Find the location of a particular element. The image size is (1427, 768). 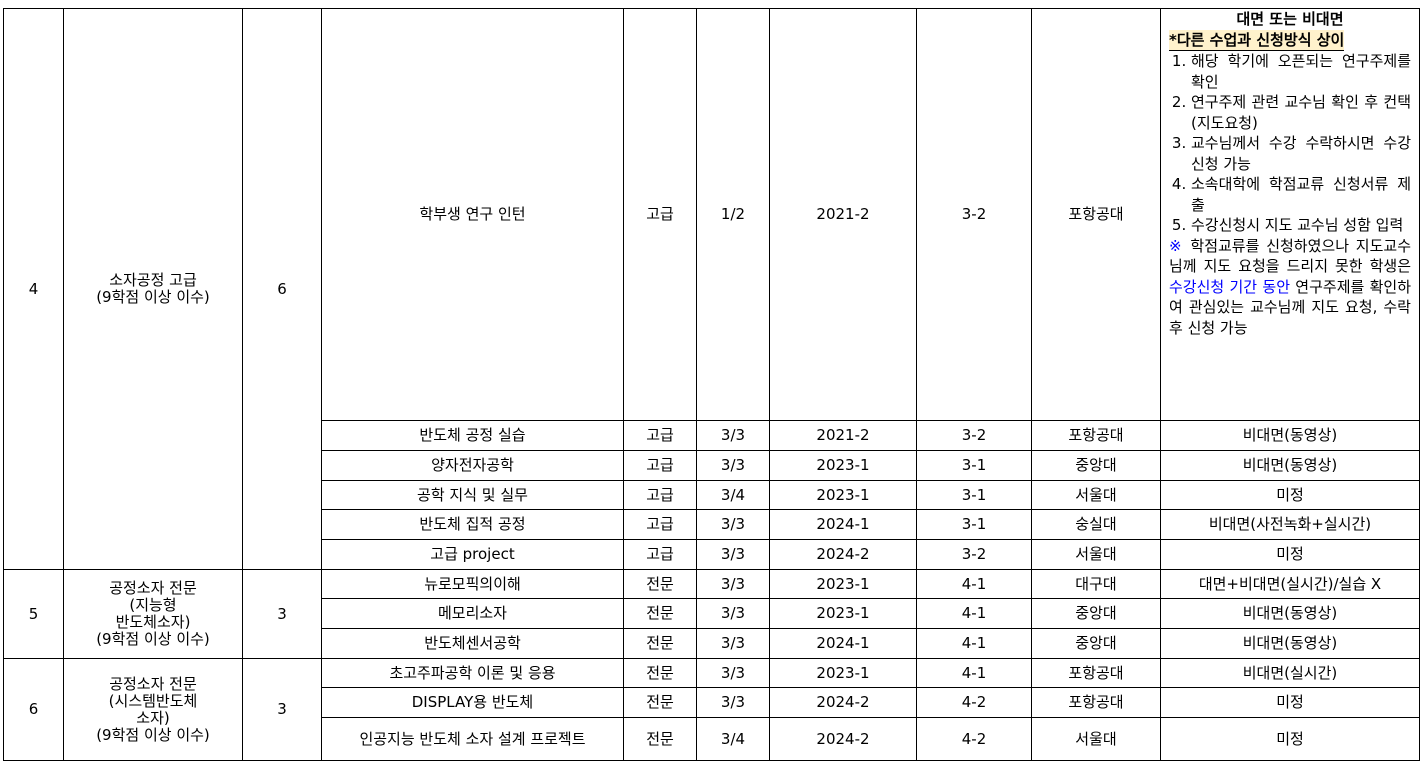

required-count: 6 is located at coordinates (282, 289).